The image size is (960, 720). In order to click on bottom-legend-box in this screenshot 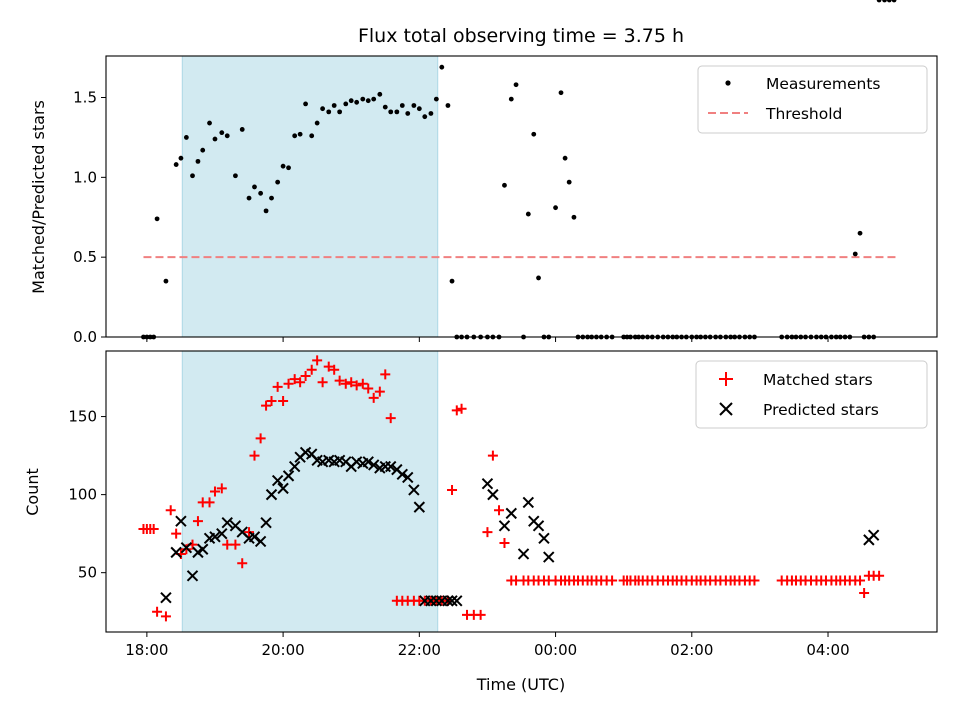, I will do `click(811, 394)`.